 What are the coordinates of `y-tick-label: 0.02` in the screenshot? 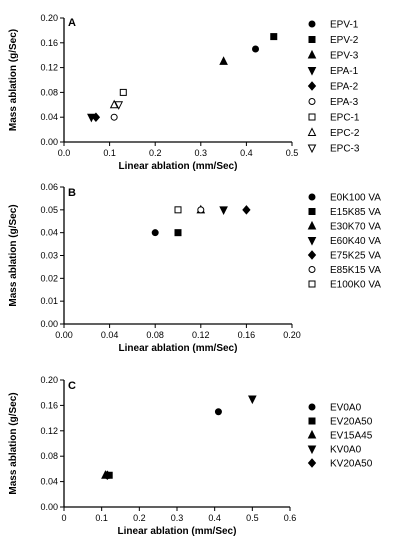 It's located at (49, 278).